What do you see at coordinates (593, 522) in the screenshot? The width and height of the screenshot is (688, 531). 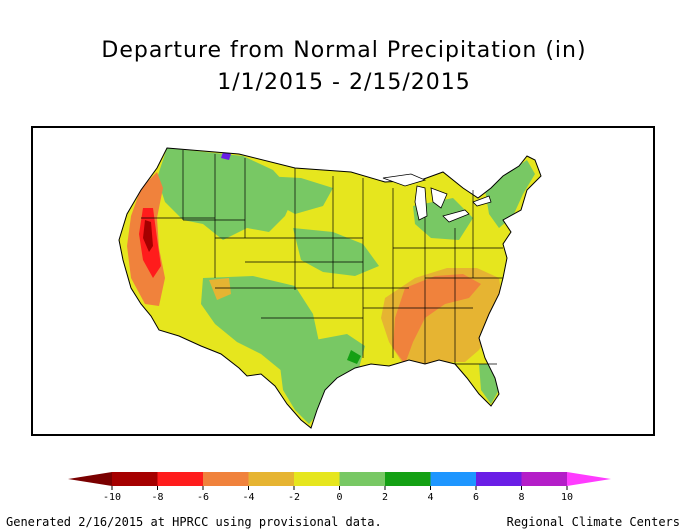 I see `source-credit: Regional Climate Centers` at bounding box center [593, 522].